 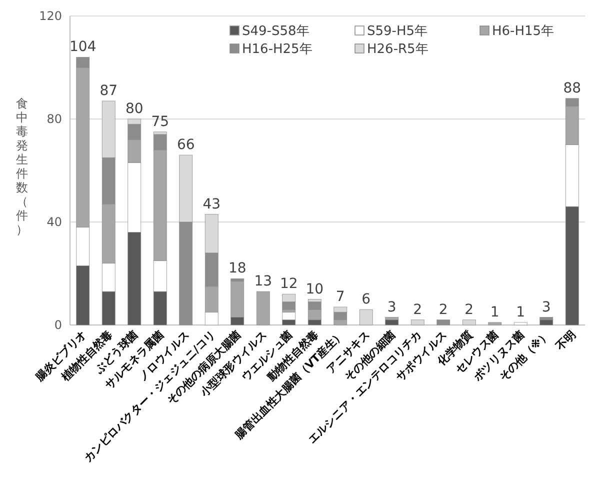 I want to click on legend-label: S49-S58年, so click(x=276, y=31).